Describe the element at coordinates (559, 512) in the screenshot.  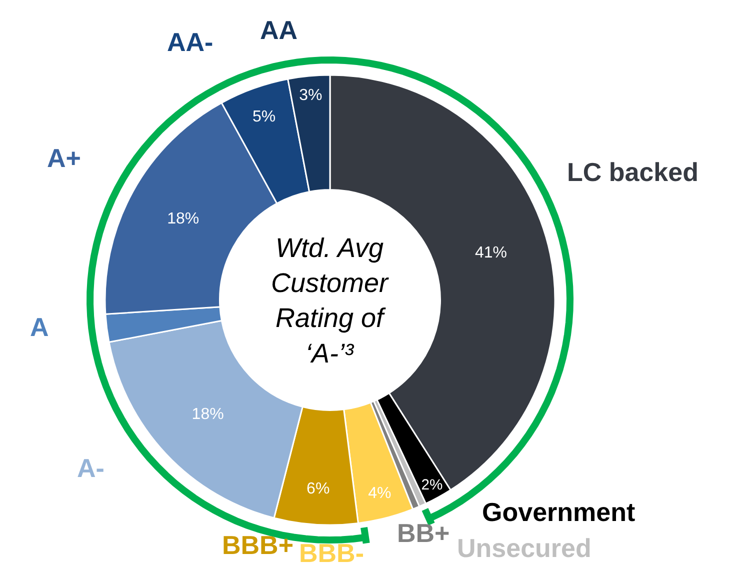
I see `slice-label: Government` at that location.